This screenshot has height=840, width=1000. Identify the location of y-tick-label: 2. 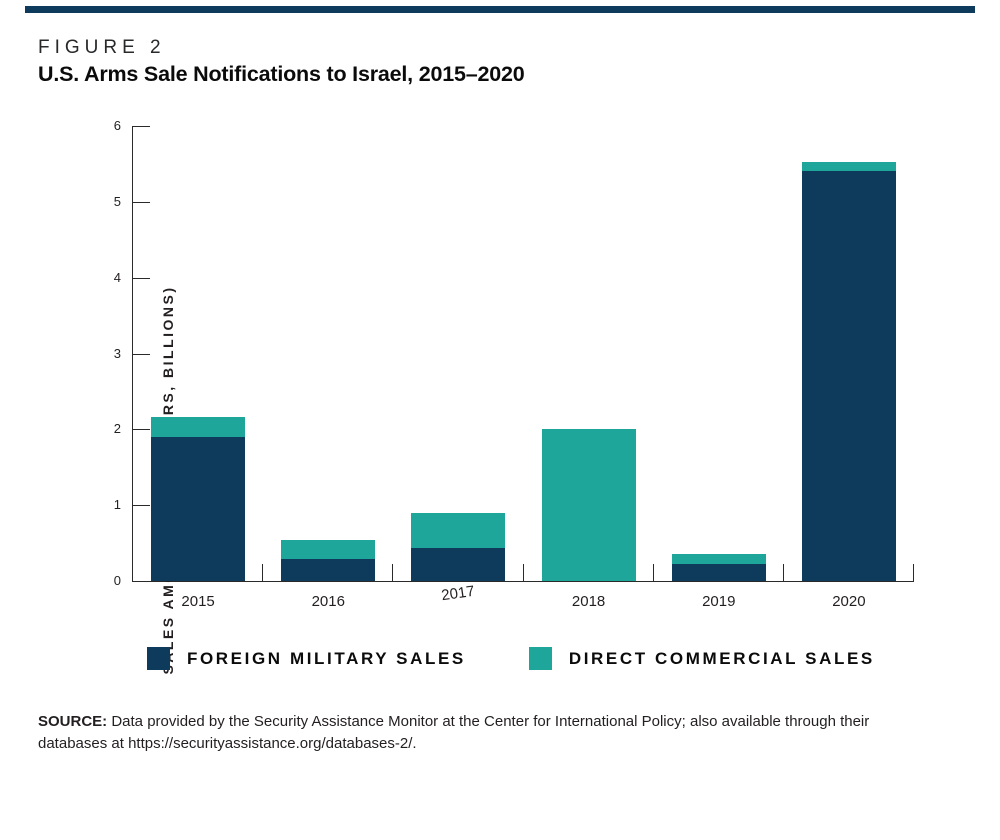
(117, 429).